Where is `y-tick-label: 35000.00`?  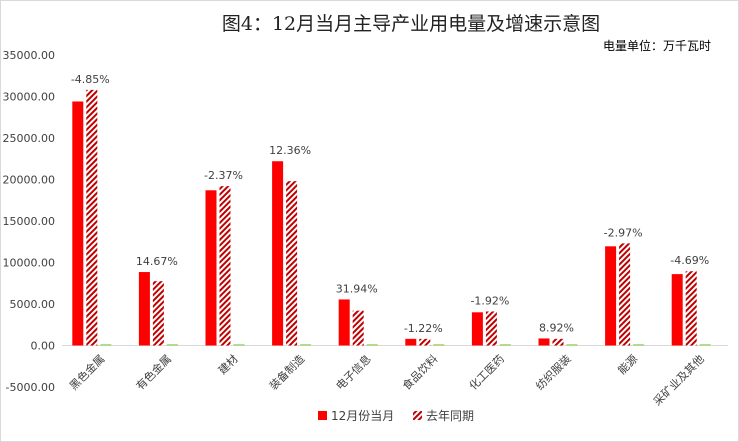
y-tick-label: 35000.00 is located at coordinates (29, 55).